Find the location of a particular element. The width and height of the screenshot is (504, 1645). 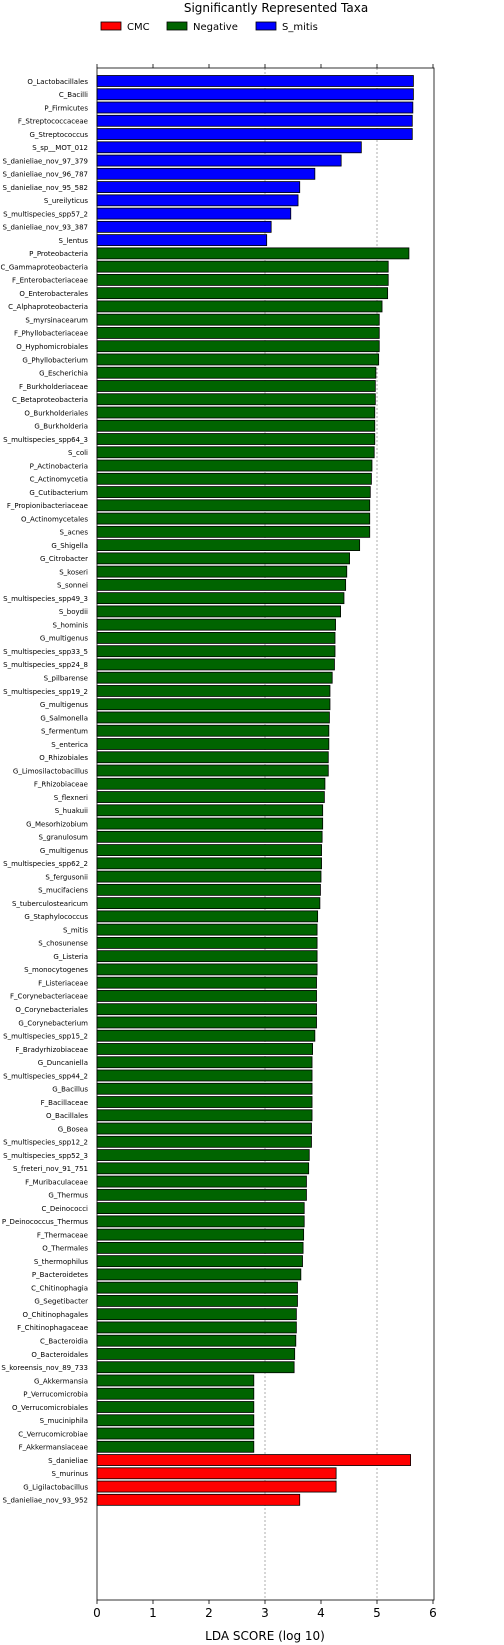

bar-S_pilbarense is located at coordinates (214, 677).